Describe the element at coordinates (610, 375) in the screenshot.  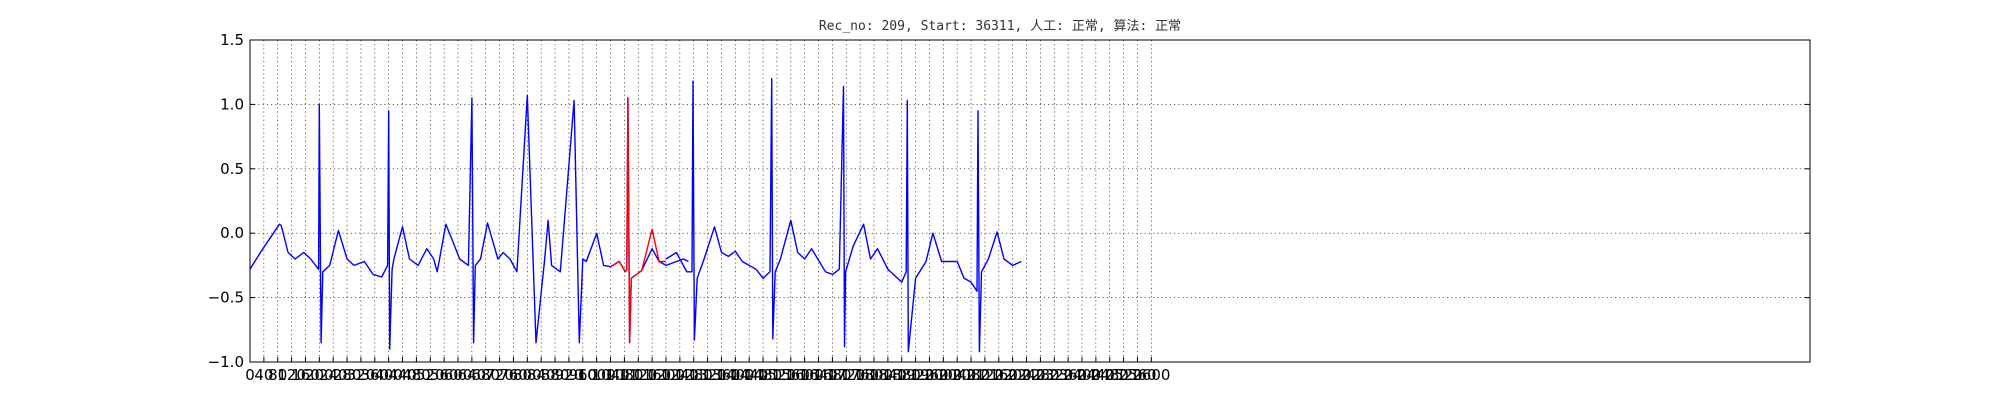
I see `x-tick-label: 1040` at that location.